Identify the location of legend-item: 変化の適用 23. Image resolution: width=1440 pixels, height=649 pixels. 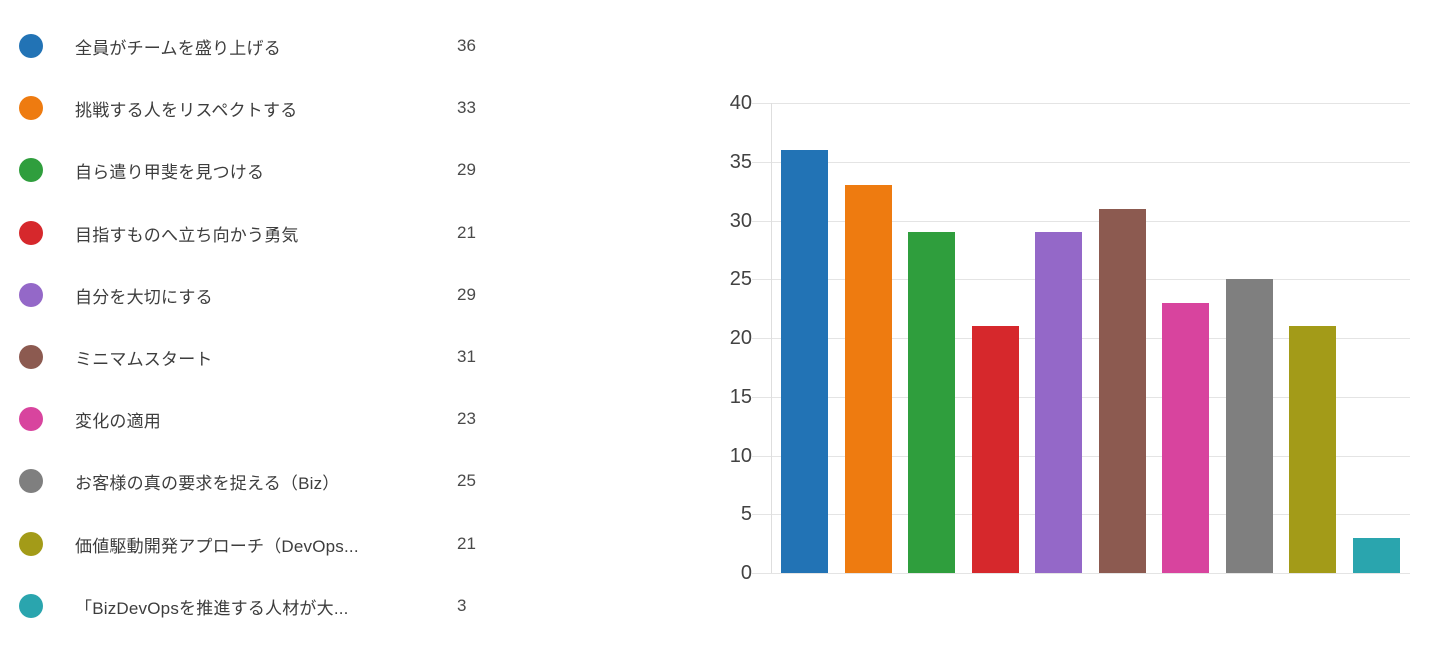
(247, 419).